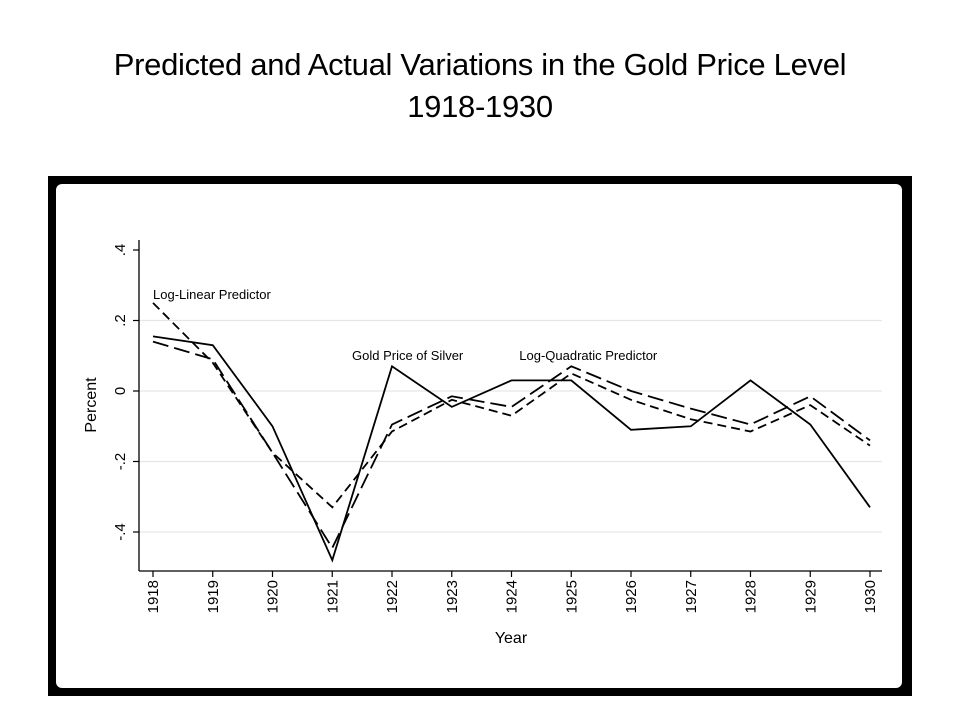 The height and width of the screenshot is (720, 960). I want to click on x-axis-title: Year, so click(511, 638).